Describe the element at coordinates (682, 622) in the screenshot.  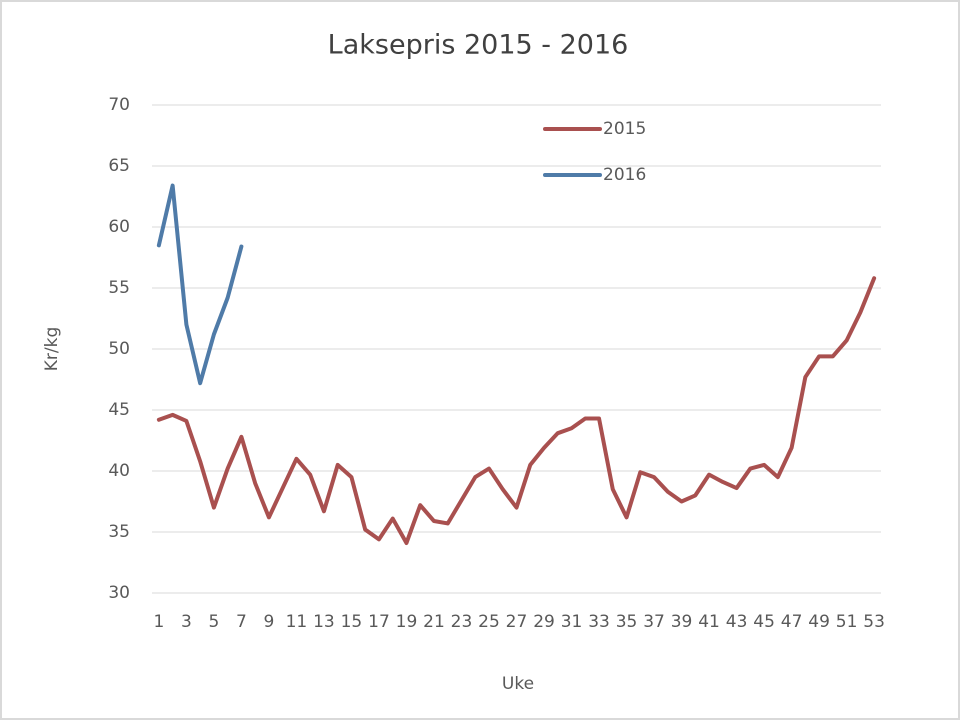
I see `x-tick-label: 39` at that location.